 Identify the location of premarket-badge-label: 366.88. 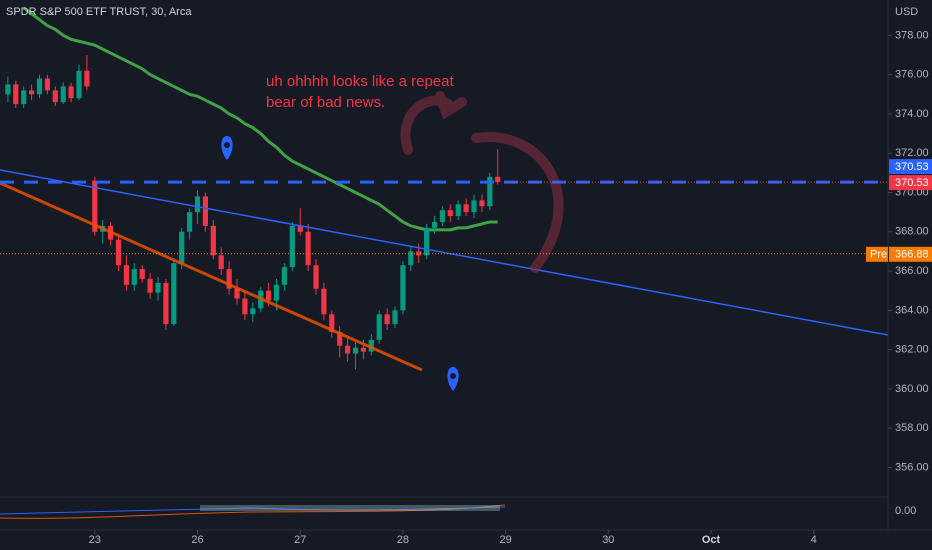
(912, 255).